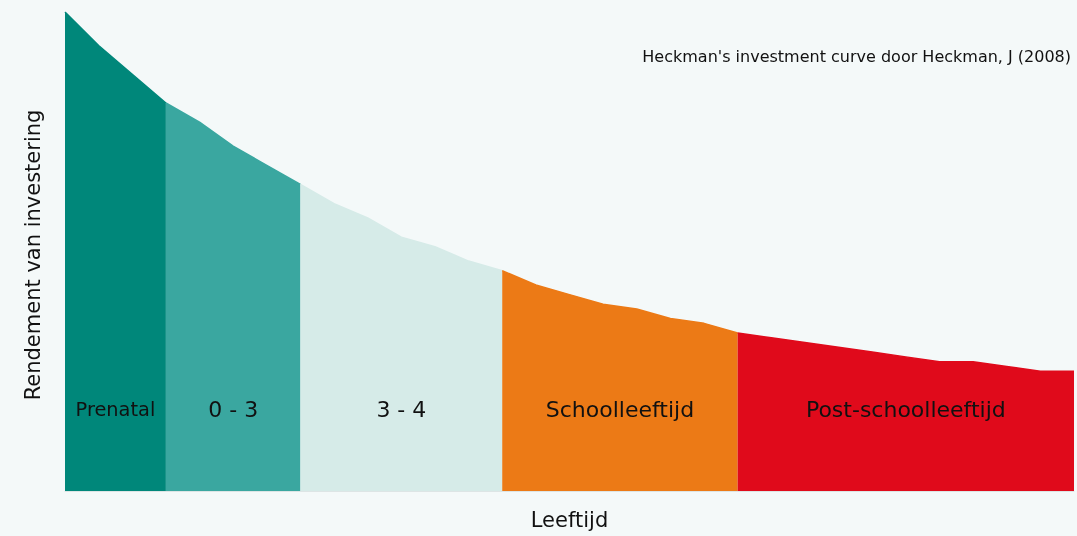 The width and height of the screenshot is (1077, 536). What do you see at coordinates (233, 409) in the screenshot?
I see `series-label: 0 - 3` at bounding box center [233, 409].